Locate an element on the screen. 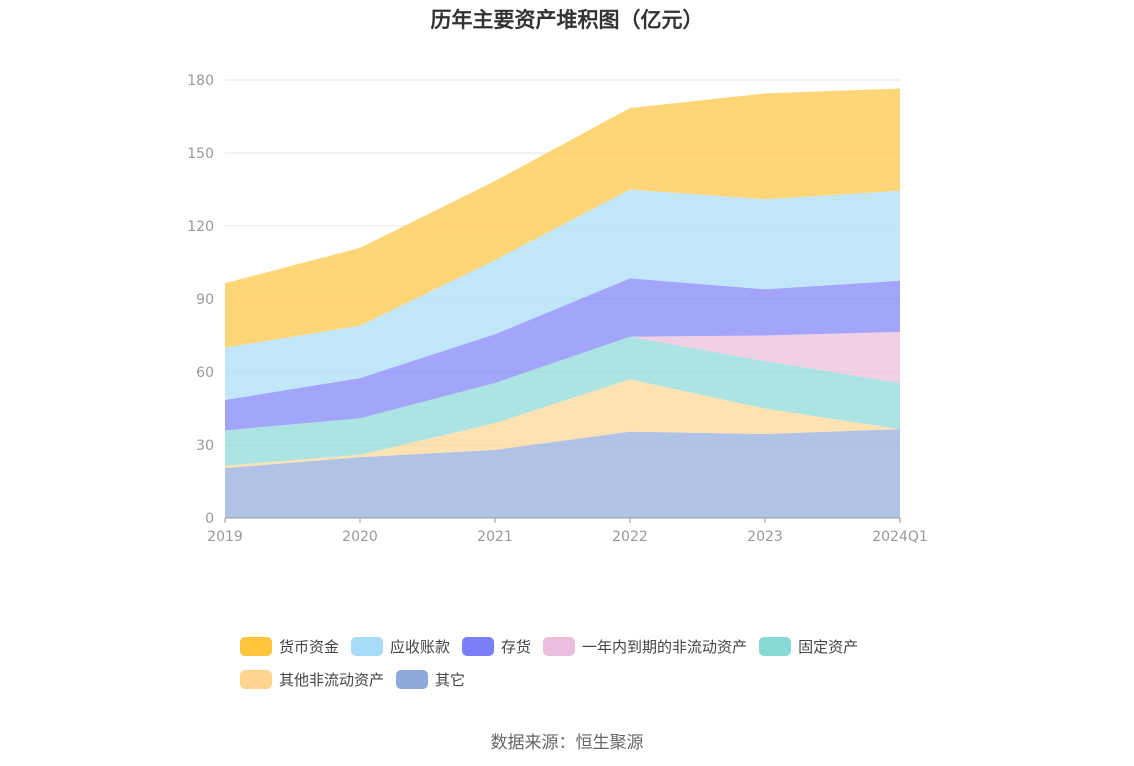 This screenshot has height=766, width=1134. y-tick-label: 120 is located at coordinates (200, 227).